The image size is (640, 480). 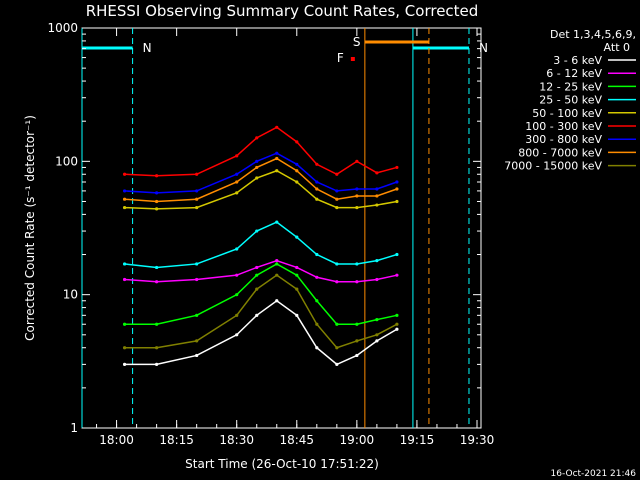 What do you see at coordinates (74, 428) in the screenshot?
I see `y-tick-label-0: 1` at bounding box center [74, 428].